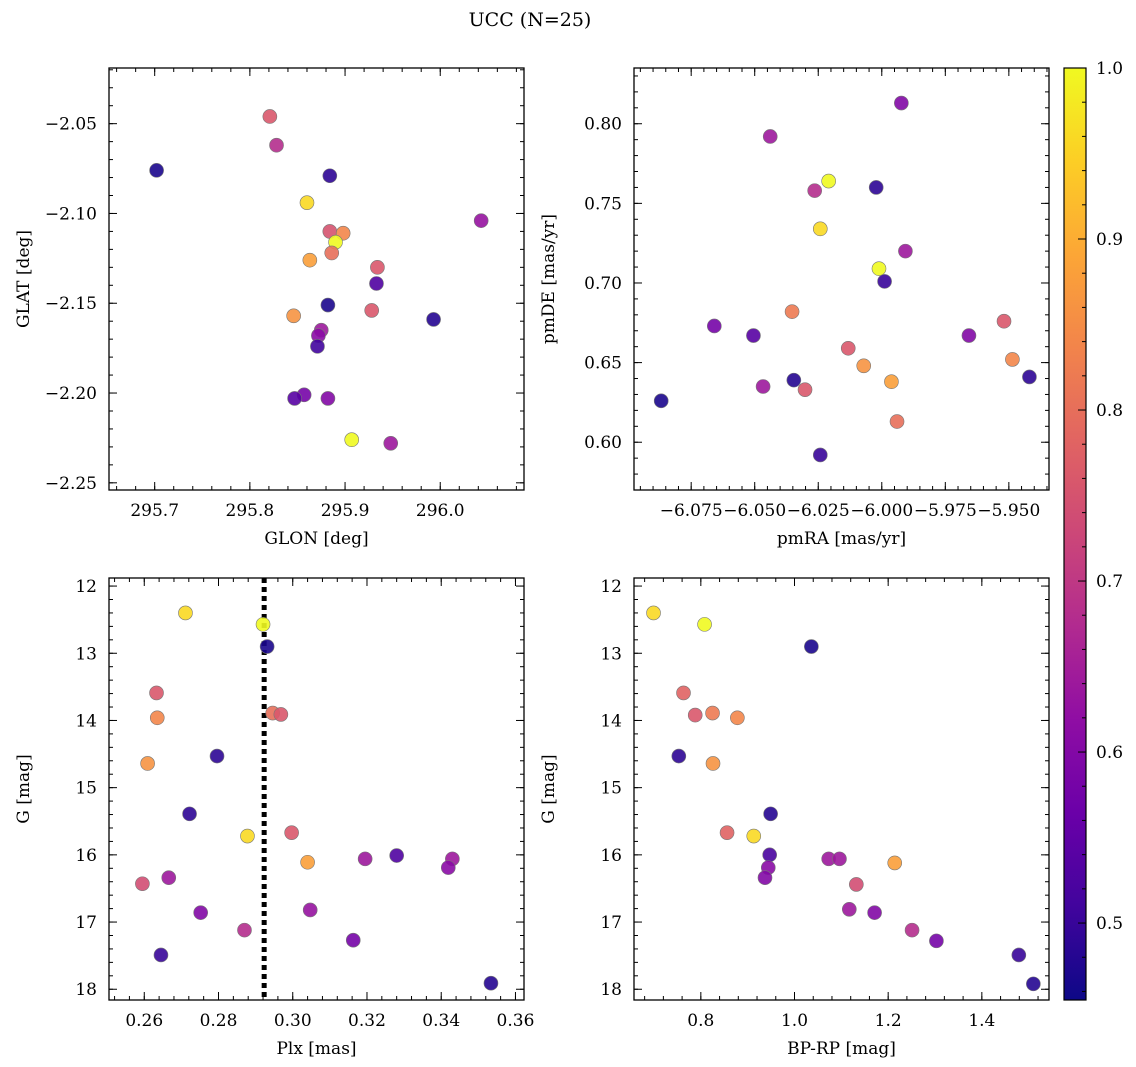  What do you see at coordinates (1109, 411) in the screenshot?
I see `colorbar-tick-label: 0.8` at bounding box center [1109, 411].